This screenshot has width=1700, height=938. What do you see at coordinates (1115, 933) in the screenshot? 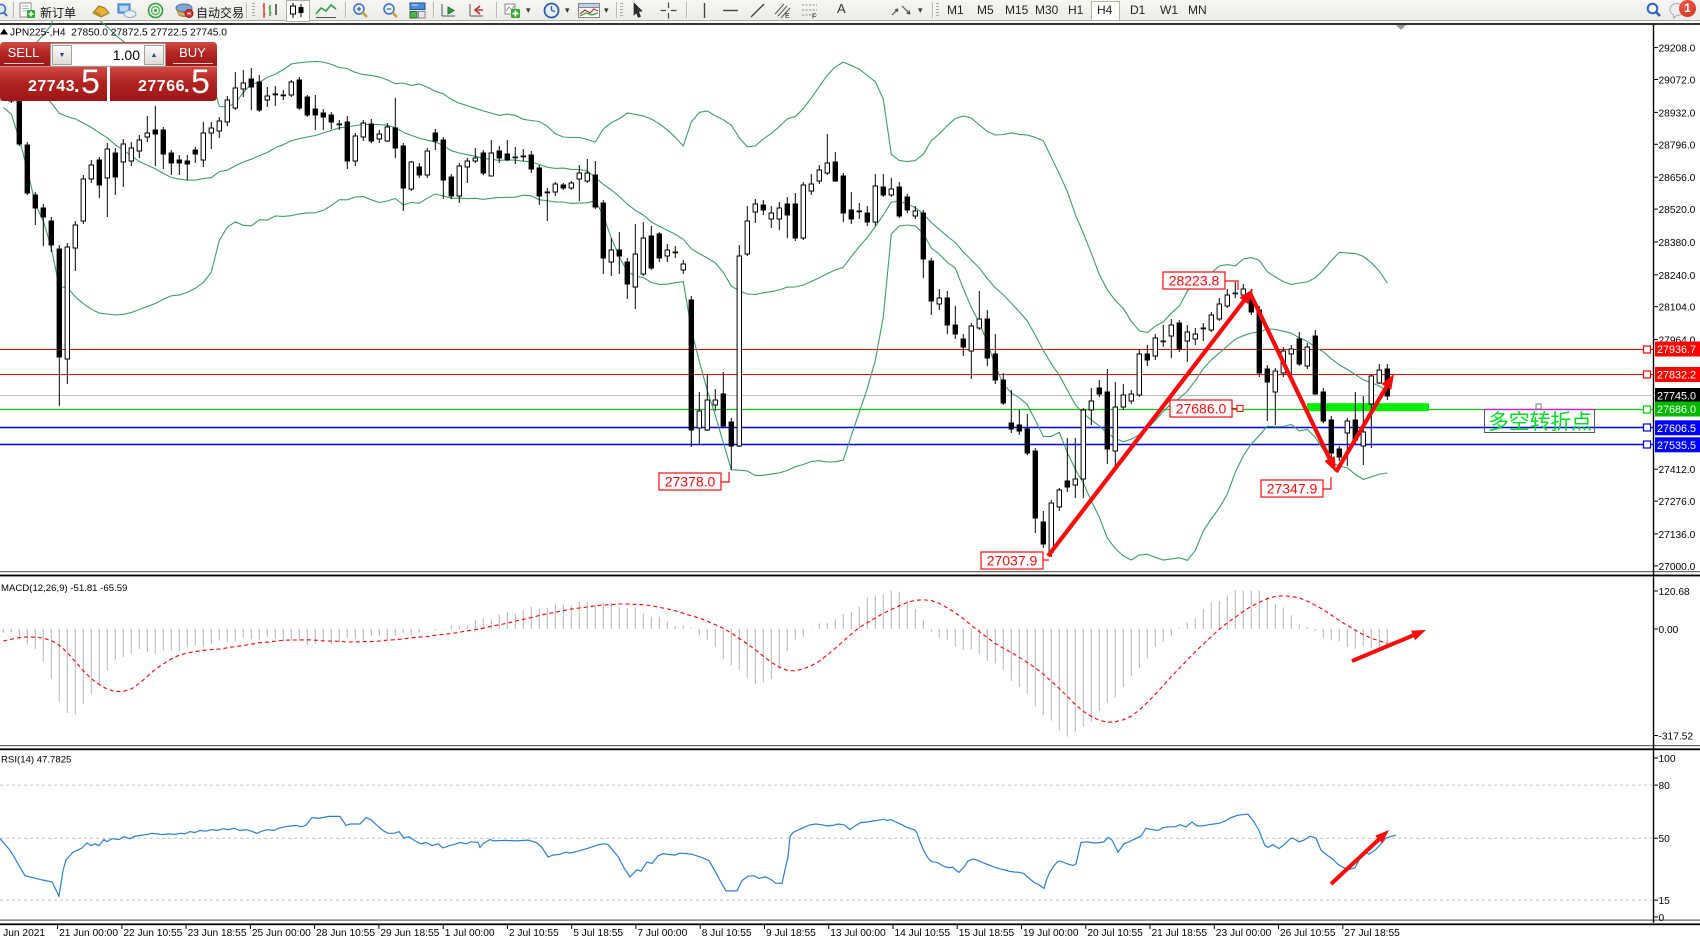
I see `svg-text: 20 Jul 10:55` at bounding box center [1115, 933].